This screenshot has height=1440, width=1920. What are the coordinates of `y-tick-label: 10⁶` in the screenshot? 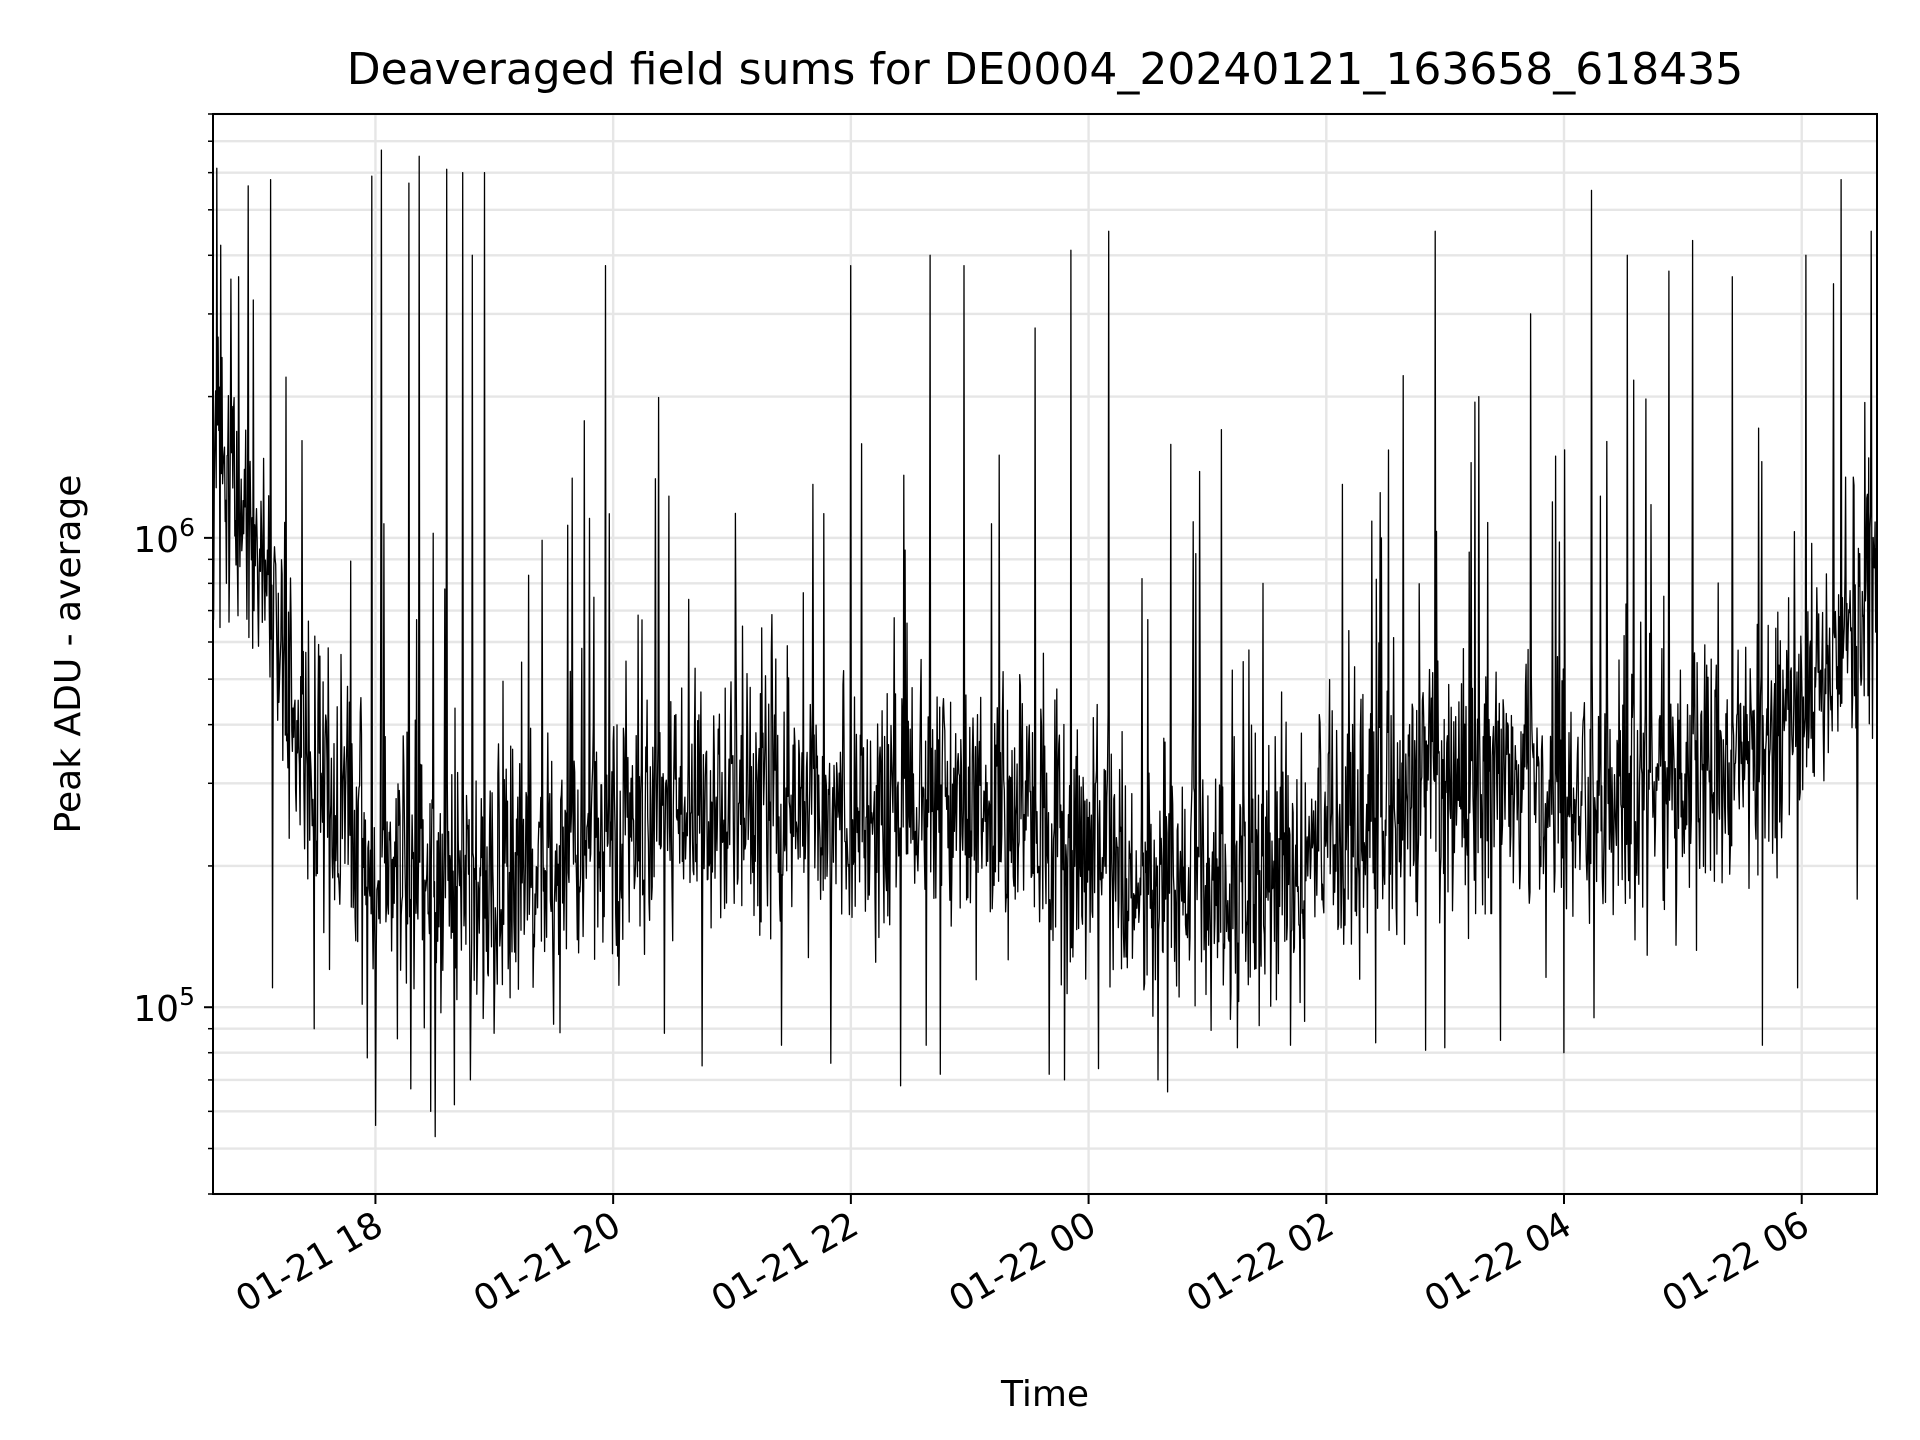 It's located at (164, 537).